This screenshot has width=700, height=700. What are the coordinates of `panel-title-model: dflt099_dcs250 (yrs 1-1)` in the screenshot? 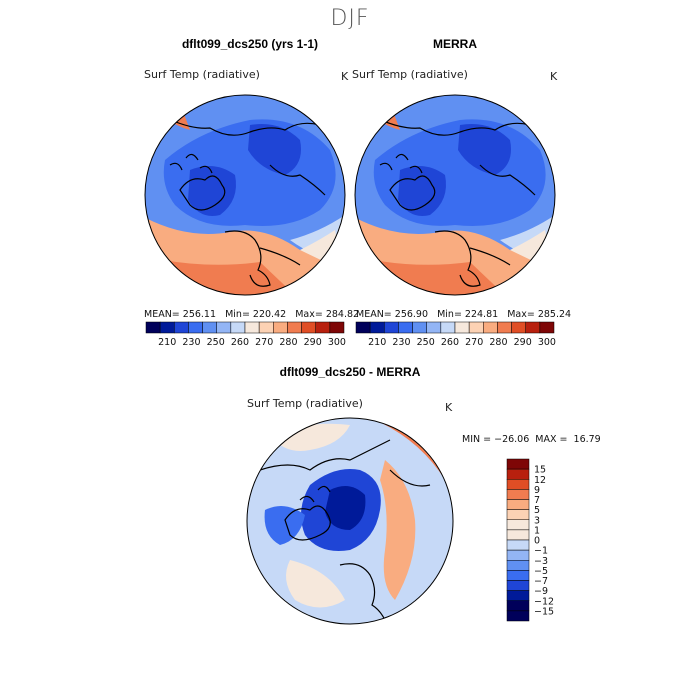 It's located at (250, 44).